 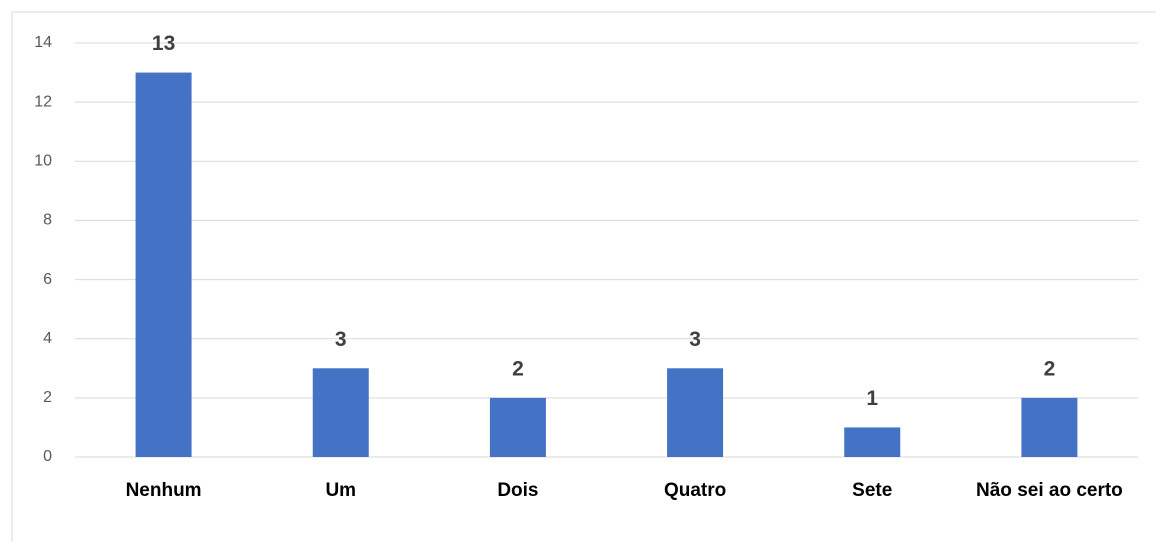 What do you see at coordinates (43, 42) in the screenshot?
I see `y-tick-label: 14` at bounding box center [43, 42].